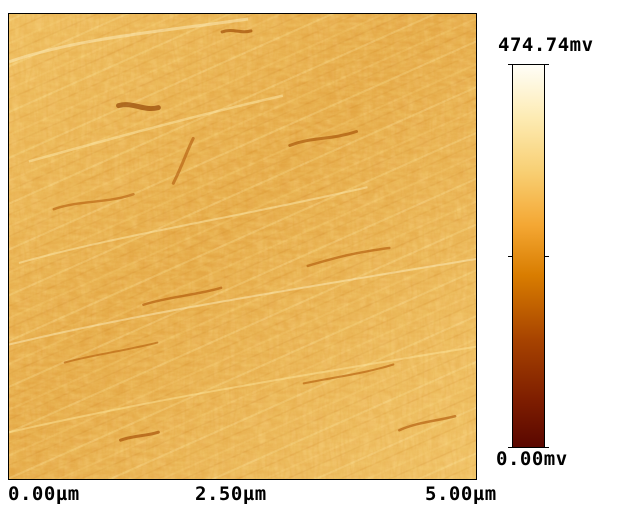  What do you see at coordinates (528, 256) in the screenshot?
I see `colorbar` at bounding box center [528, 256].